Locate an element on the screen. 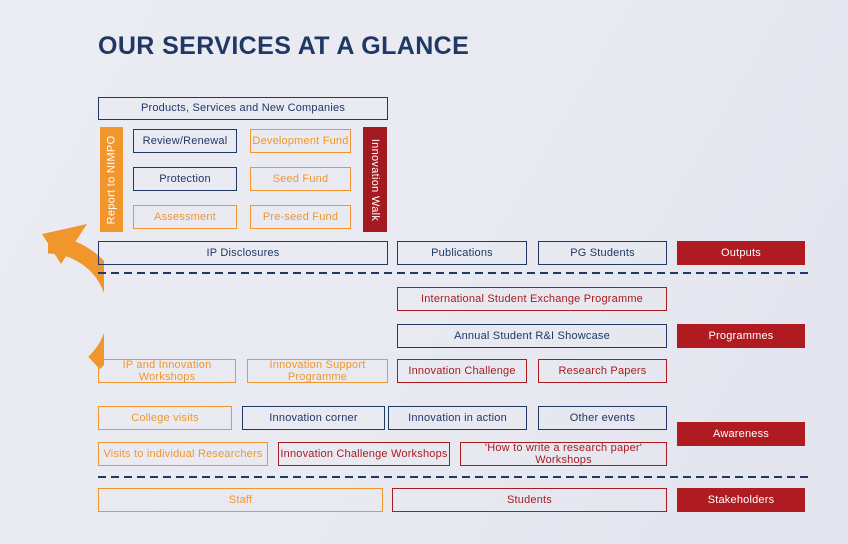  innovation-challenge-workshops-box: Innovation Challenge Workshops is located at coordinates (364, 454).